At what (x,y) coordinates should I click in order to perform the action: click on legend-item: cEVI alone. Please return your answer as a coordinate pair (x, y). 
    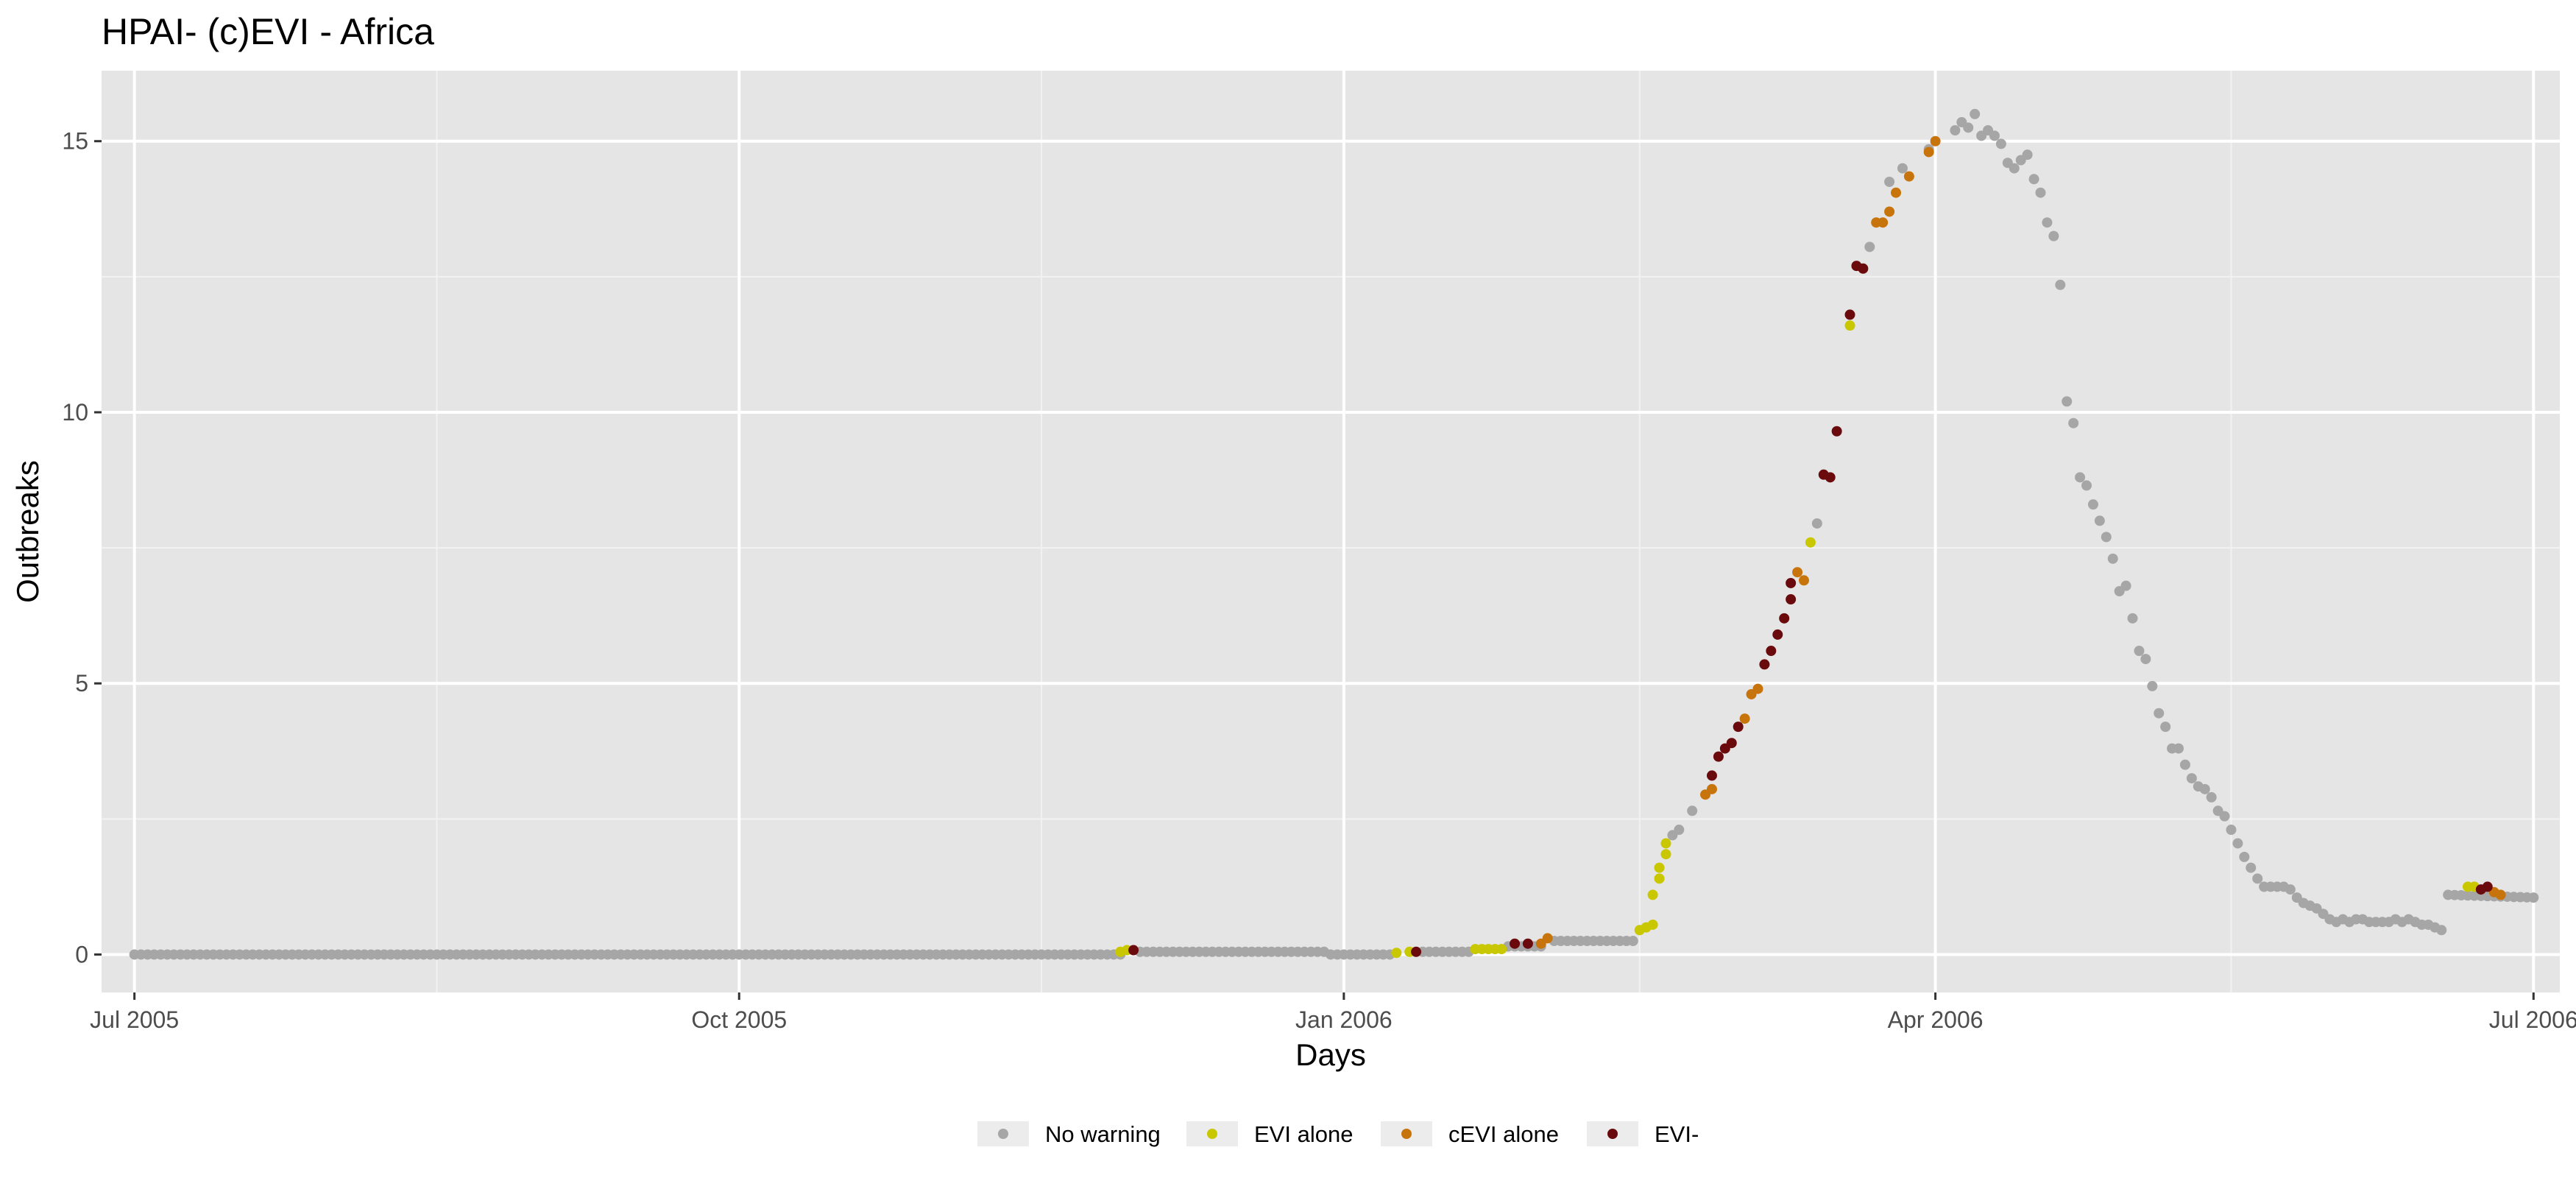
    Looking at the image, I should click on (1470, 1134).